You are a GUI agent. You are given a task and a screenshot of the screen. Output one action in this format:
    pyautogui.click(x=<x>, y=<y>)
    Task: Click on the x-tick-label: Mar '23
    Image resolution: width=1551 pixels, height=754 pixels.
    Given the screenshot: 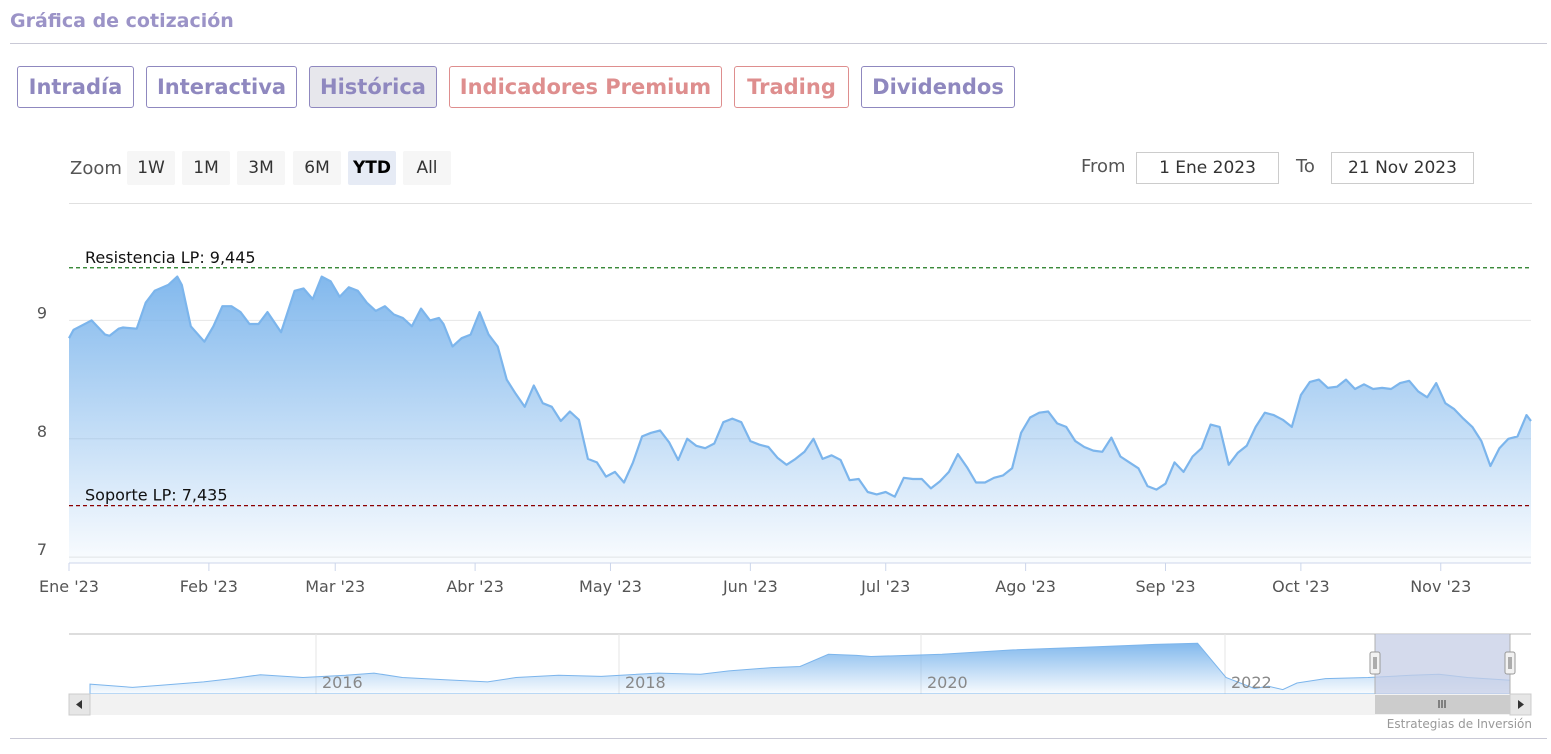 What is the action you would take?
    pyautogui.click(x=335, y=586)
    